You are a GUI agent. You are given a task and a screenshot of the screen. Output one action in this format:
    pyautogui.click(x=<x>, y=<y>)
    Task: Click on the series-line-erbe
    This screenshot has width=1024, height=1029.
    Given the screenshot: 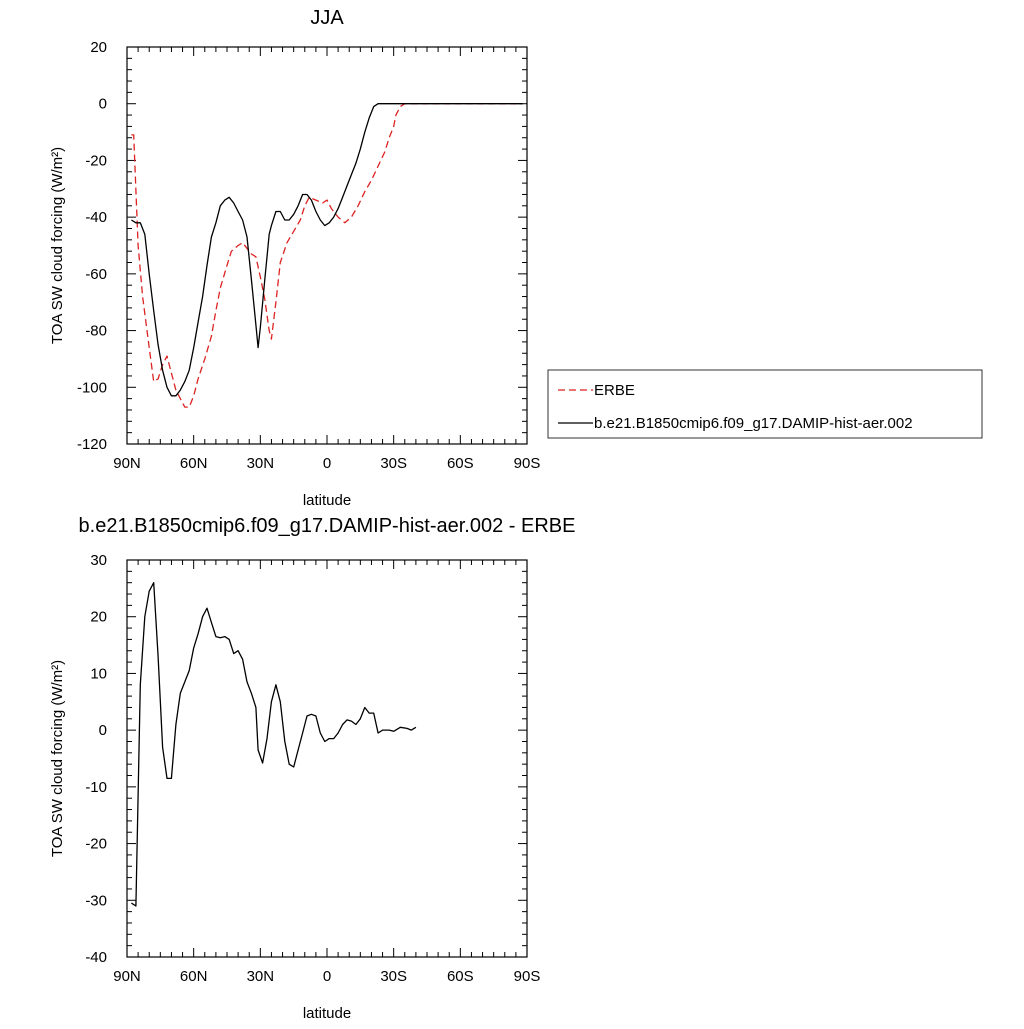 What is the action you would take?
    pyautogui.click(x=327, y=255)
    